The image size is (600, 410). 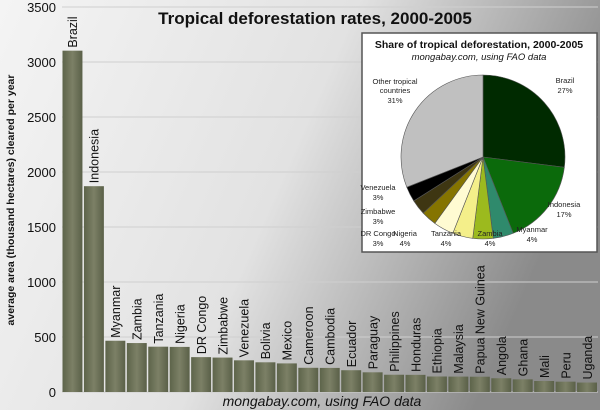 I want to click on pie-label: Zimbabwe, so click(x=378, y=211).